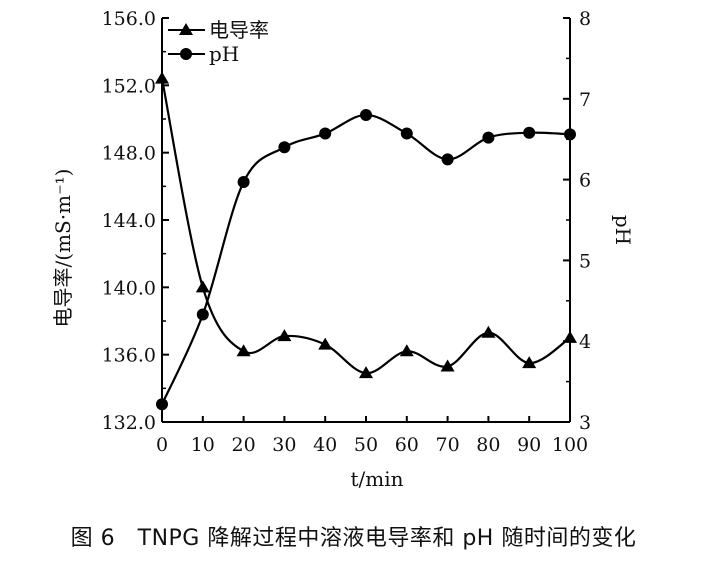 The image size is (707, 561). Describe the element at coordinates (407, 445) in the screenshot. I see `x-tick-label: 60` at that location.